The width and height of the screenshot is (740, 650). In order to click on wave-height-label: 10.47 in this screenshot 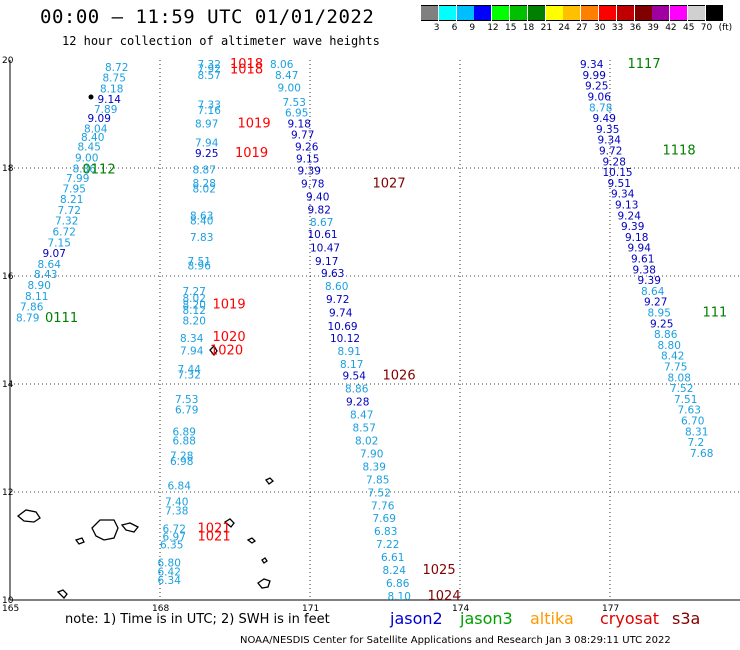, I will do `click(325, 249)`.